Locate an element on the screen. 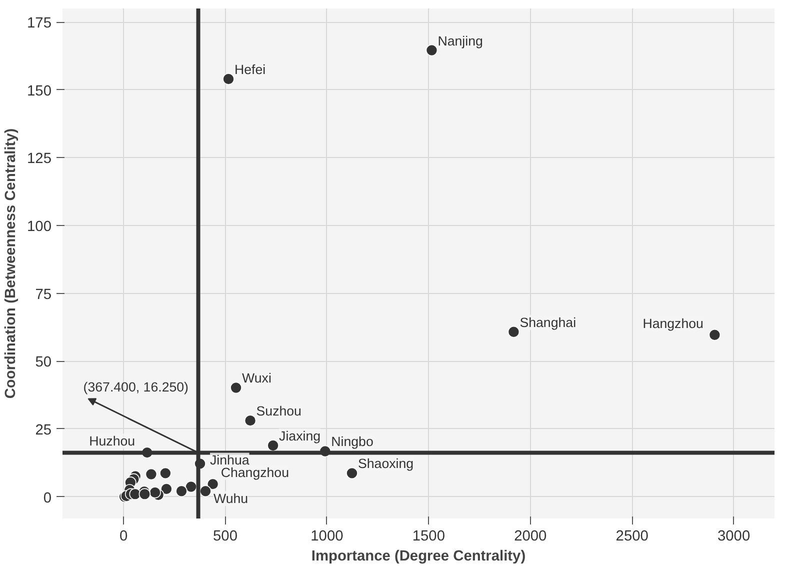 This screenshot has height=572, width=798. x-tick-label: 500 is located at coordinates (225, 536).